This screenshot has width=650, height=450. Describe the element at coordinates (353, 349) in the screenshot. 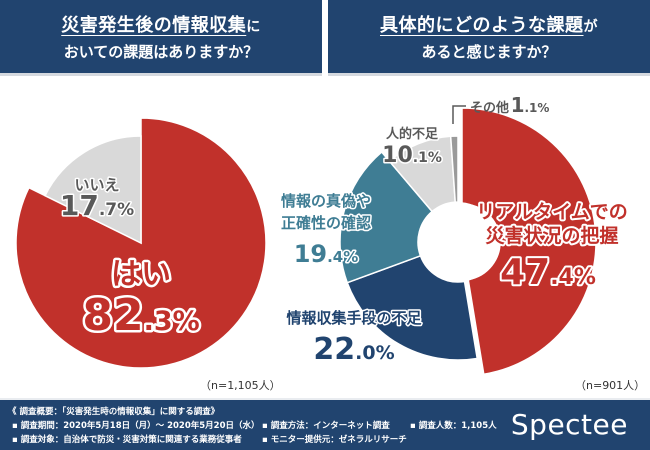

I see `value-label-collection-means: 22.0%` at that location.